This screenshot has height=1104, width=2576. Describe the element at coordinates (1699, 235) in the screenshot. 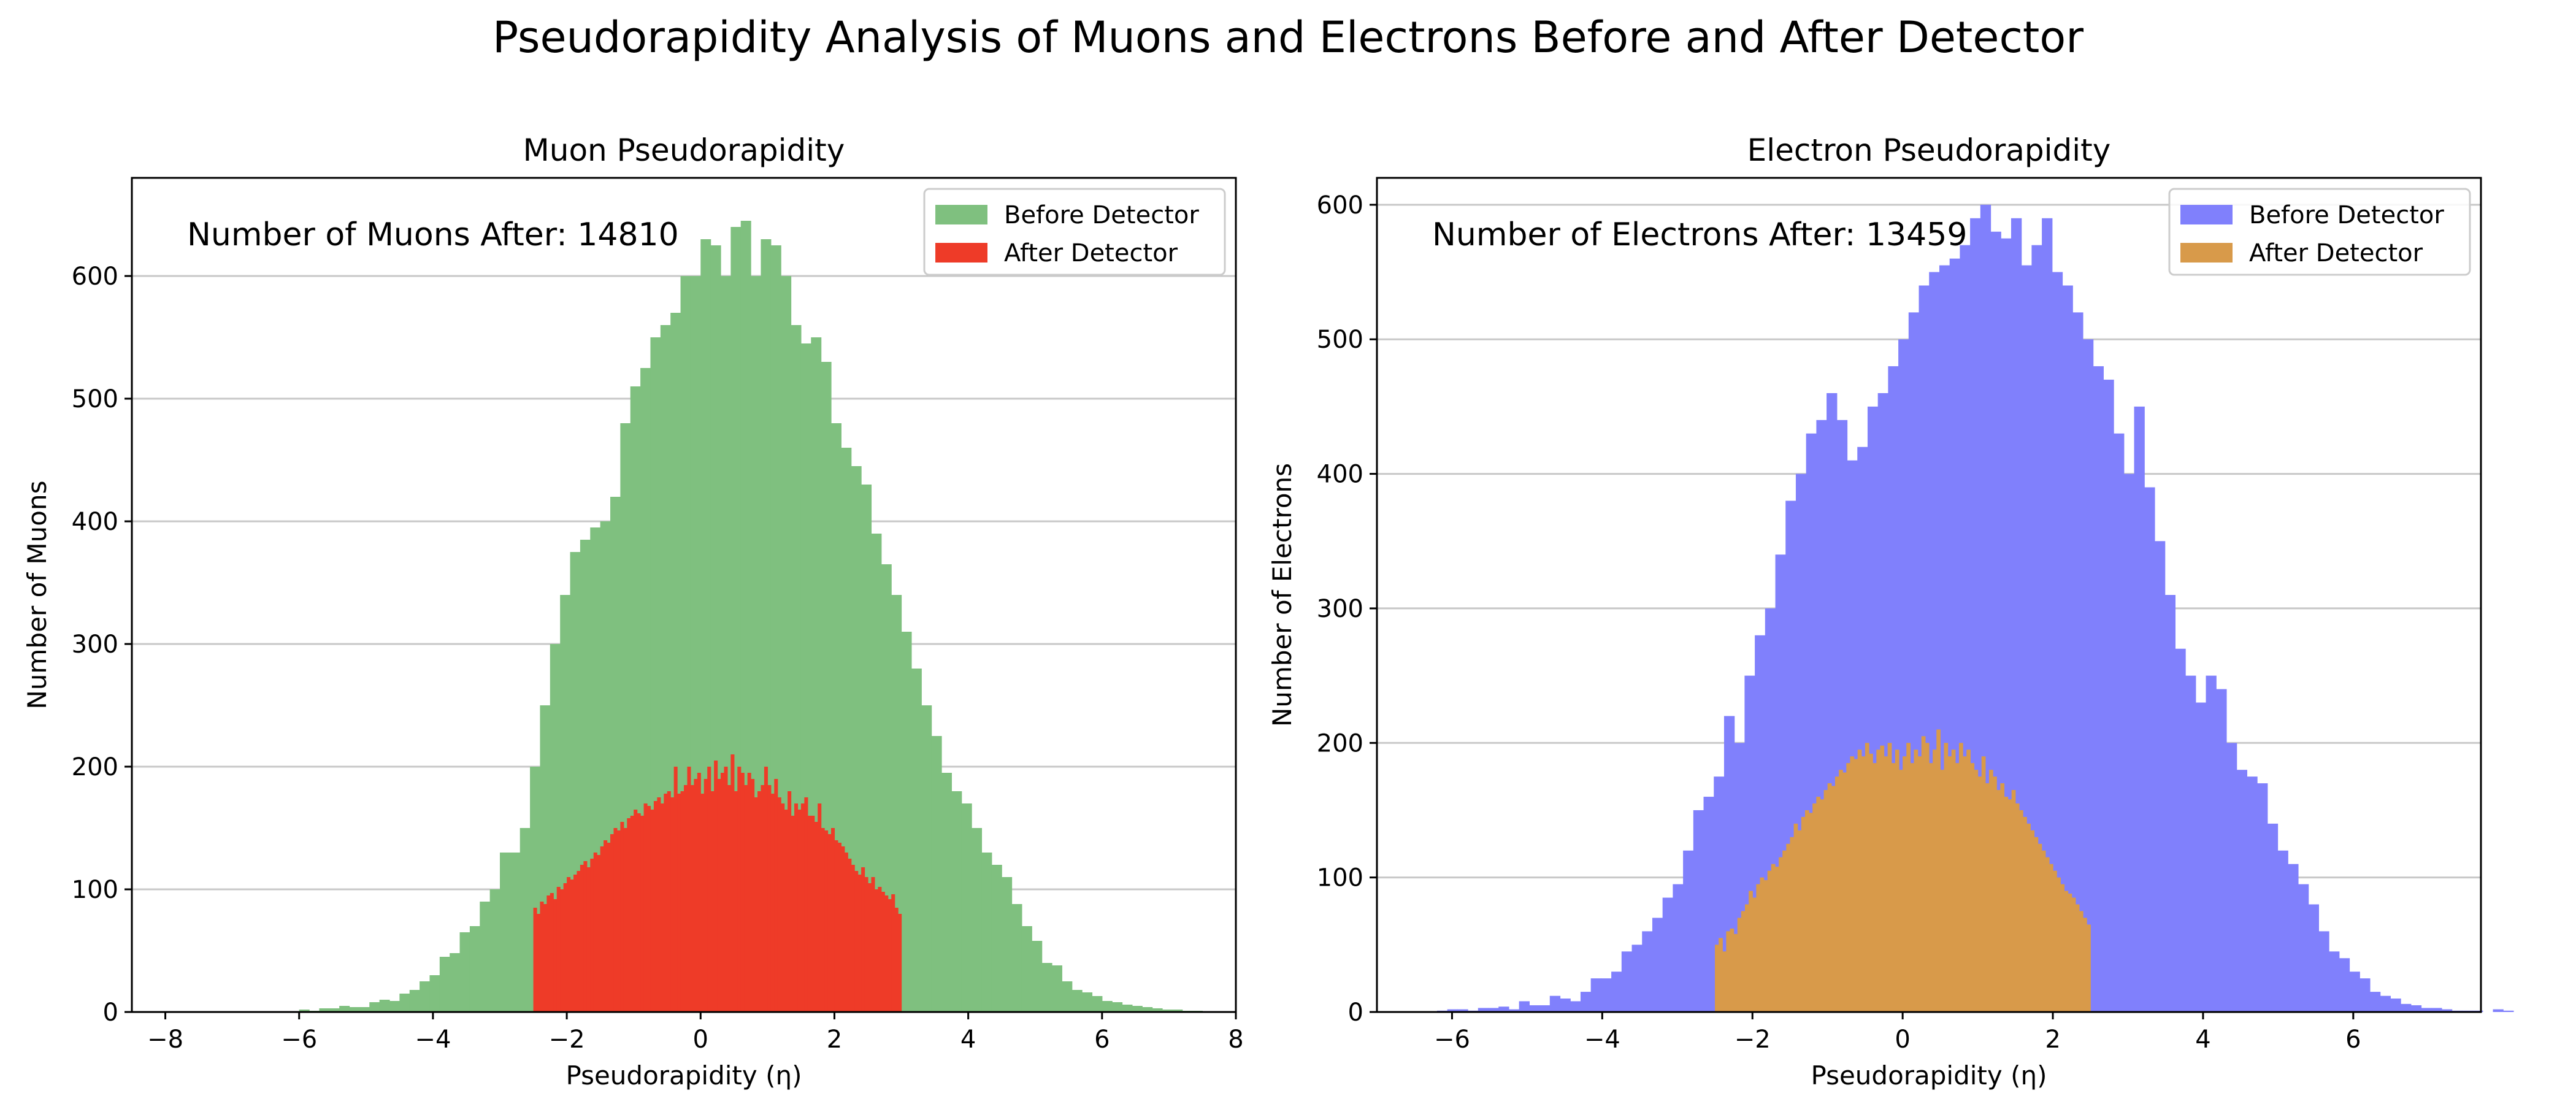

I see `count-annotation: Number of Electrons After: 13459` at that location.